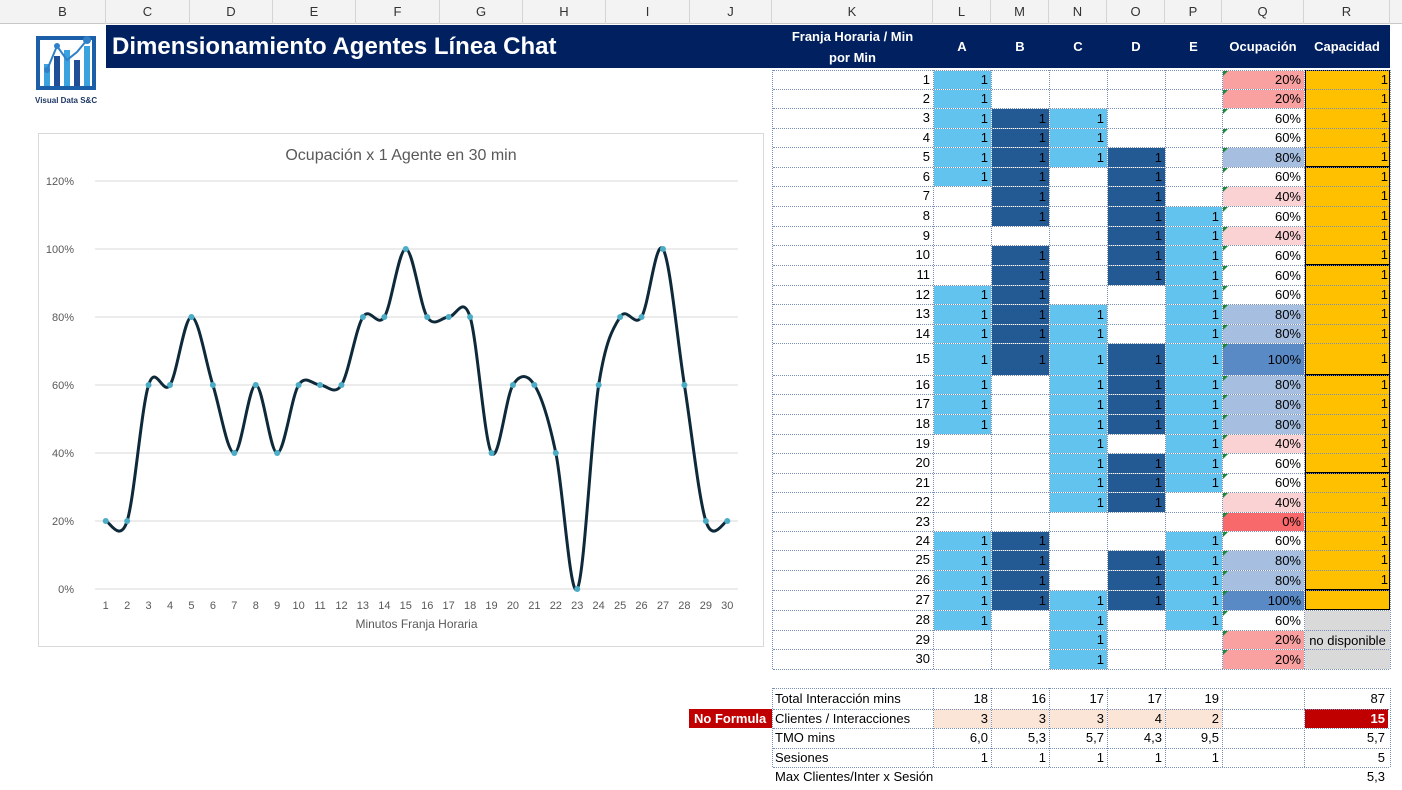 Image resolution: width=1402 pixels, height=790 pixels. I want to click on row-minute: 22, so click(922, 501).